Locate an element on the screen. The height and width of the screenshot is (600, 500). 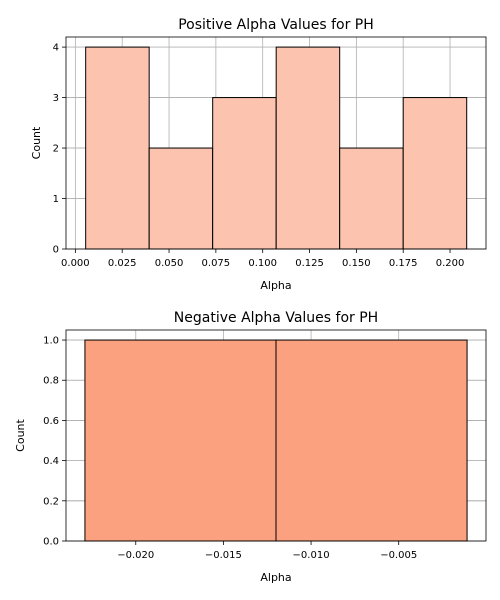
x-tick-label: 0.200 is located at coordinates (450, 263).